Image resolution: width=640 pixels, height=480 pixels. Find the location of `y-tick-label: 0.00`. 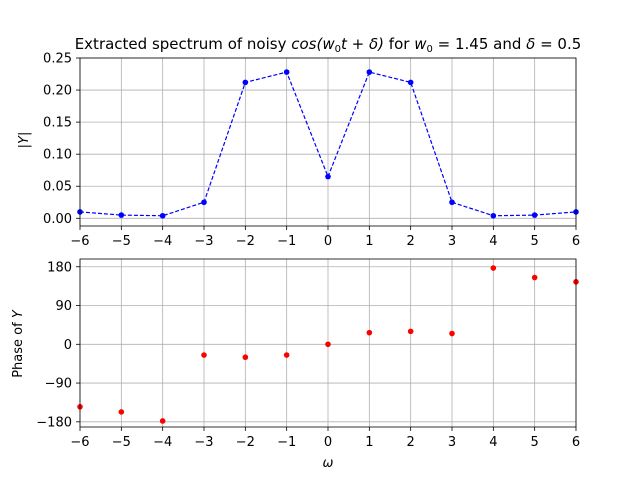

y-tick-label: 0.00 is located at coordinates (57, 219).